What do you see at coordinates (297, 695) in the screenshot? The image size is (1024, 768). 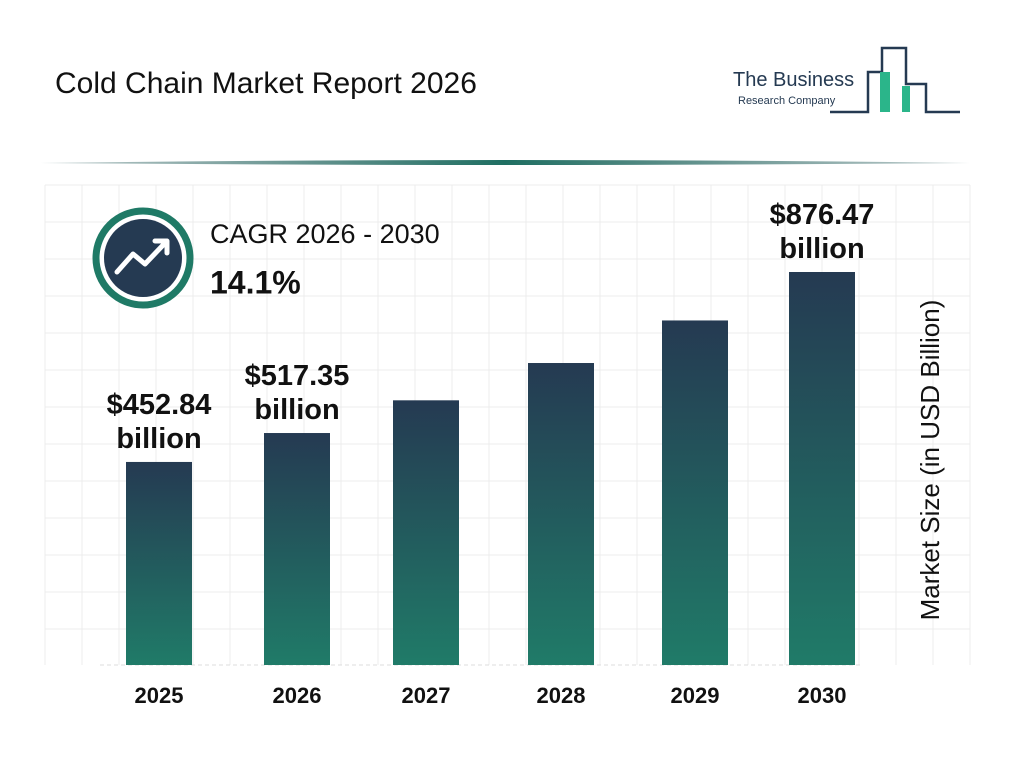 I see `x-tick-label: 2026` at bounding box center [297, 695].